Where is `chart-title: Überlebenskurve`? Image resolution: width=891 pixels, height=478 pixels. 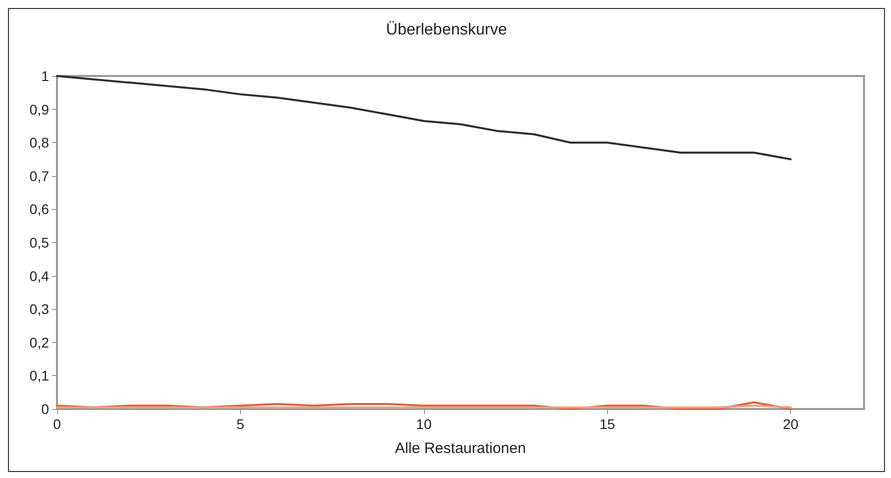
chart-title: Überlebenskurve is located at coordinates (447, 29).